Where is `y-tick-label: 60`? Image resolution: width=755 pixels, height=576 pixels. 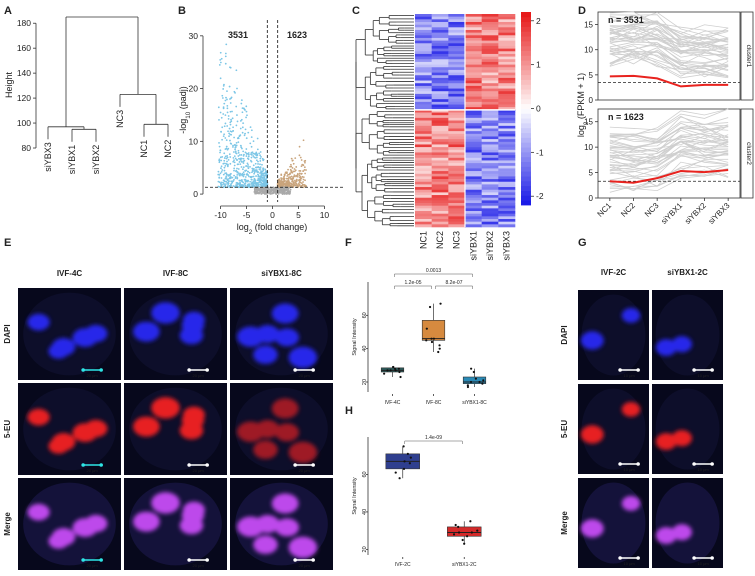 y-tick-label: 60 is located at coordinates (365, 315).